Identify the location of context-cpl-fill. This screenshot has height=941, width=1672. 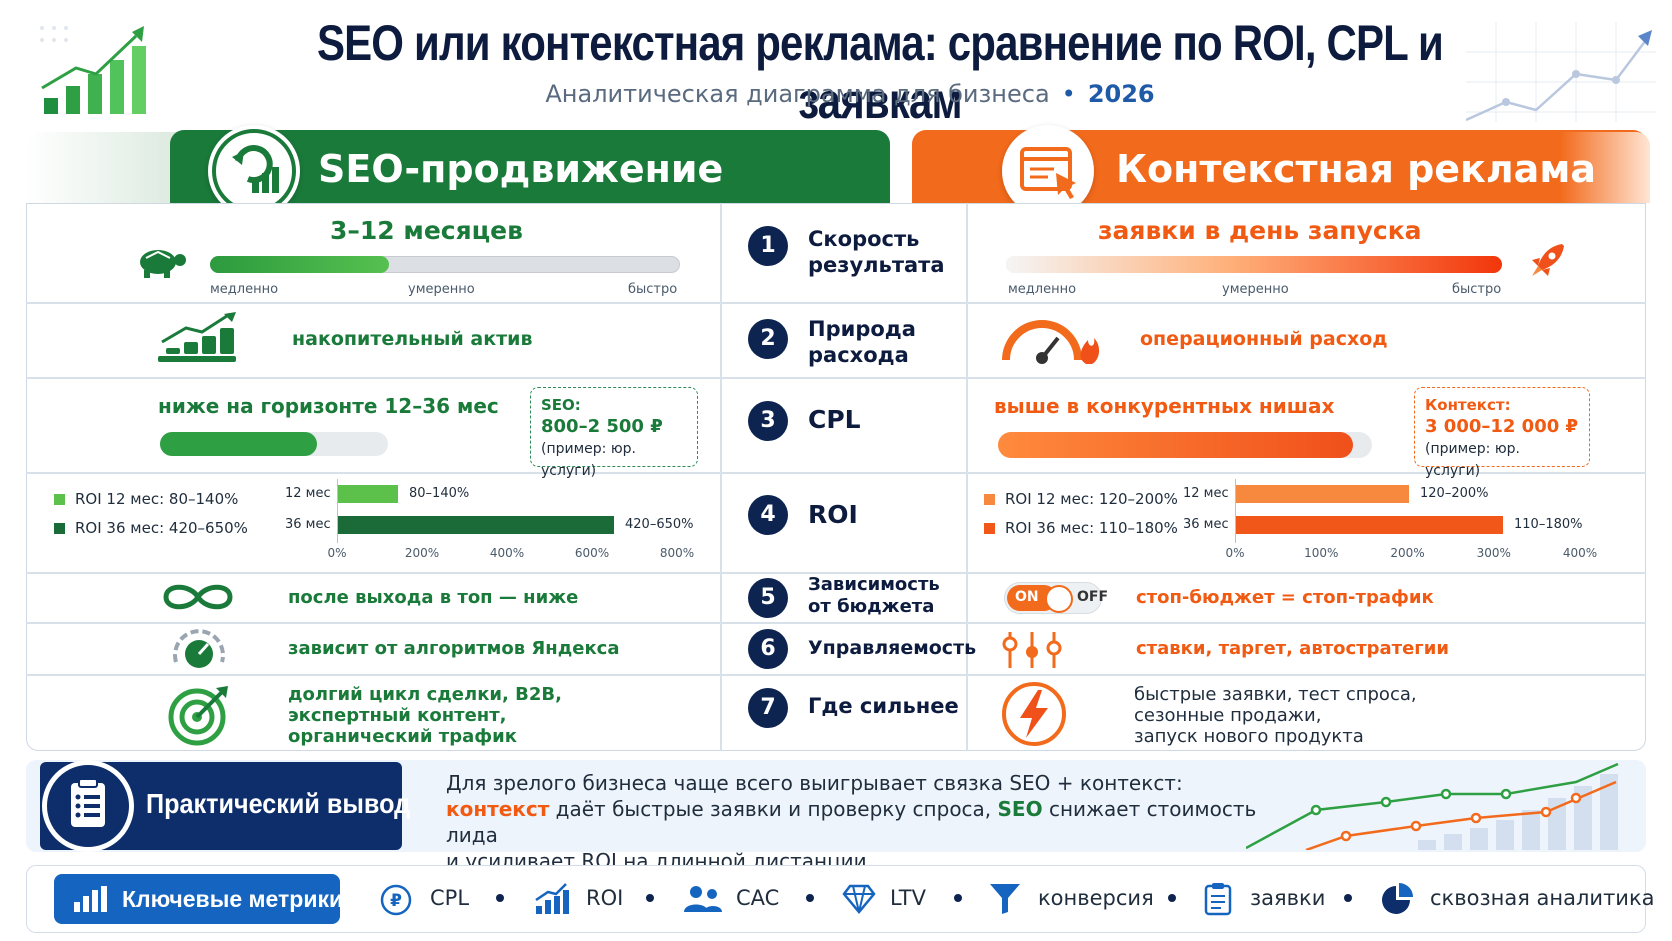
(1175, 445).